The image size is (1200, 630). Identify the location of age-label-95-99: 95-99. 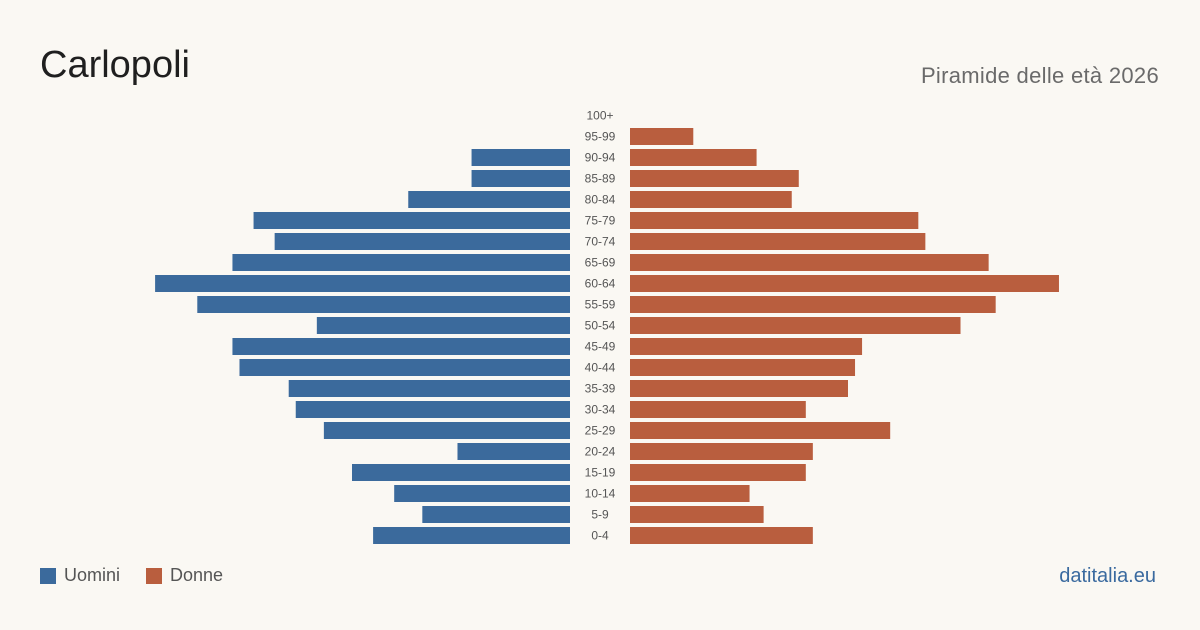
(600, 137).